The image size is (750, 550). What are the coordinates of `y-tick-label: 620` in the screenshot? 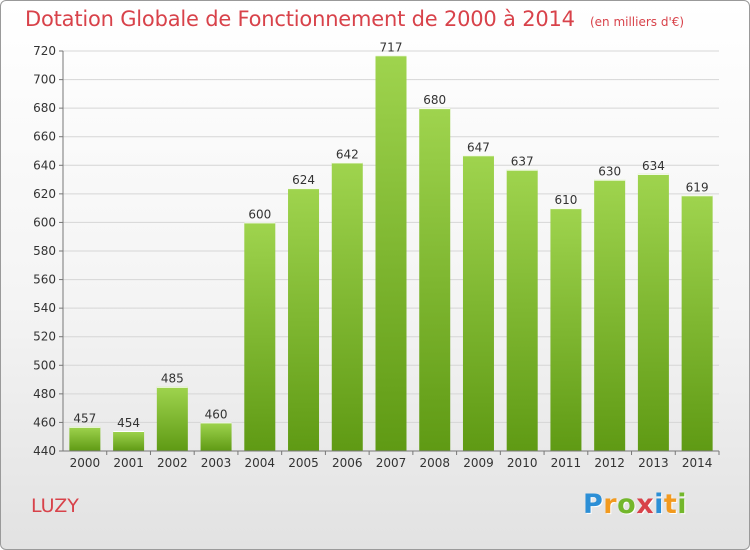 It's located at (44, 194).